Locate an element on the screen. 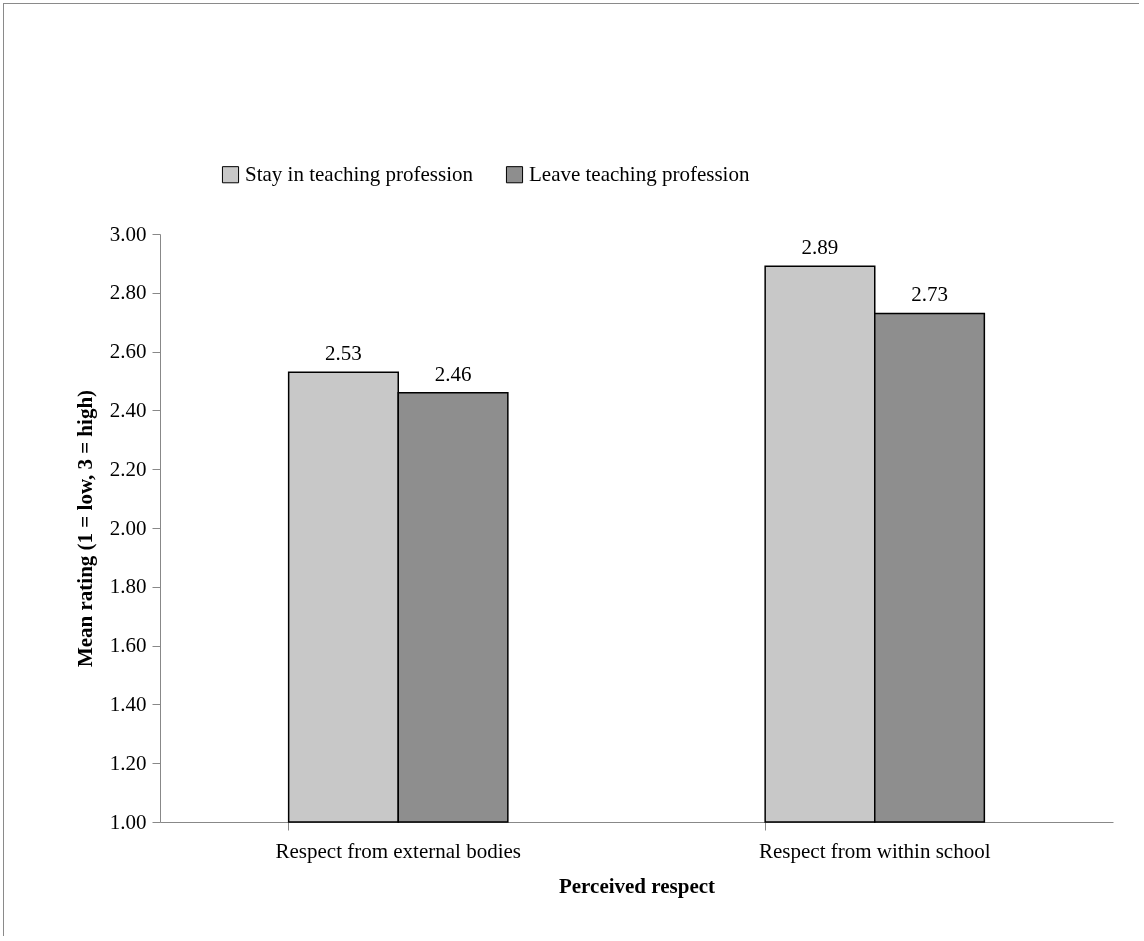 The image size is (1144, 941). y-tick-label: 2.20 is located at coordinates (128, 468).